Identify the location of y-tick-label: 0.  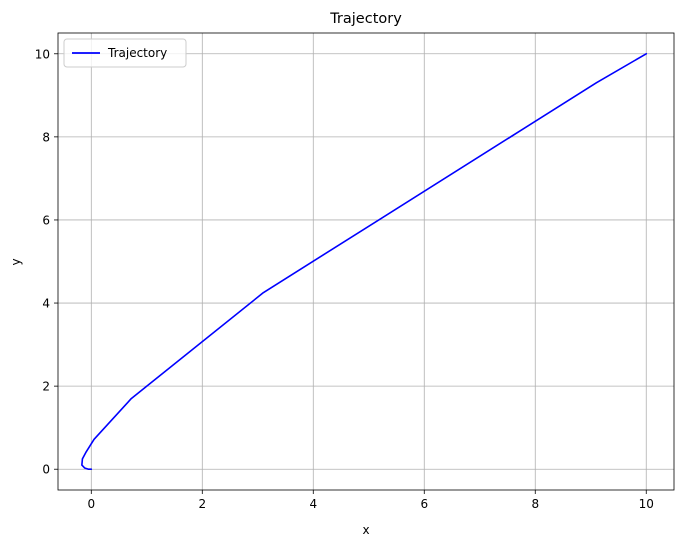
(46, 470).